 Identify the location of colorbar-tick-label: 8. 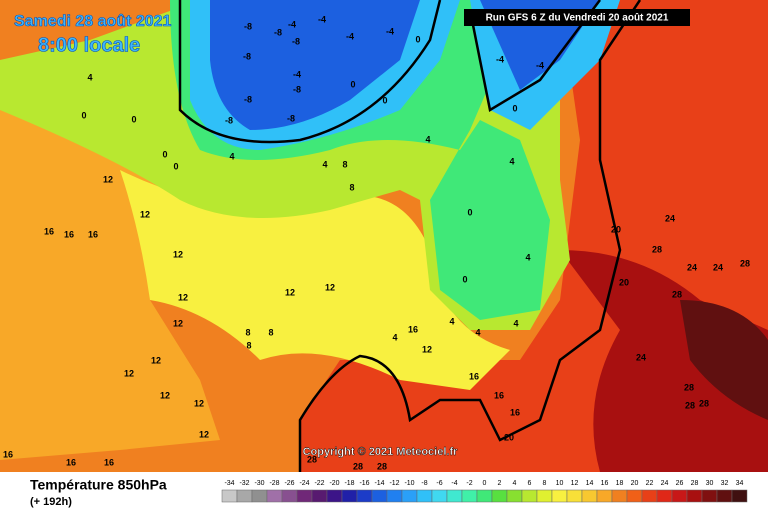
(545, 483).